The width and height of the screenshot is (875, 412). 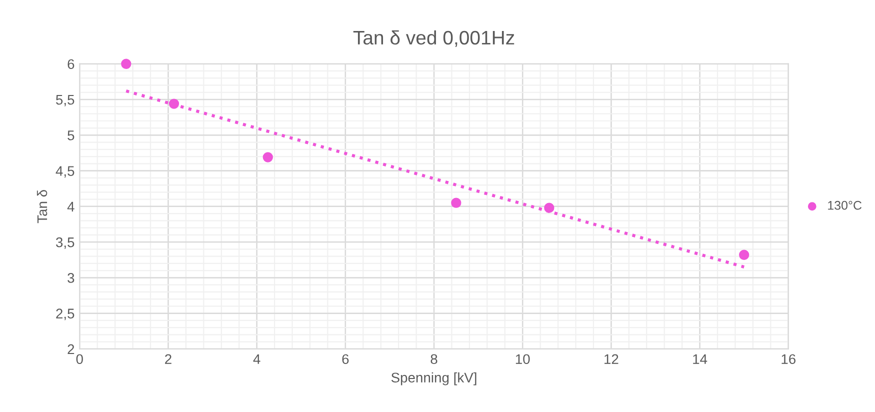 I want to click on x-tick-label: 2, so click(x=168, y=359).